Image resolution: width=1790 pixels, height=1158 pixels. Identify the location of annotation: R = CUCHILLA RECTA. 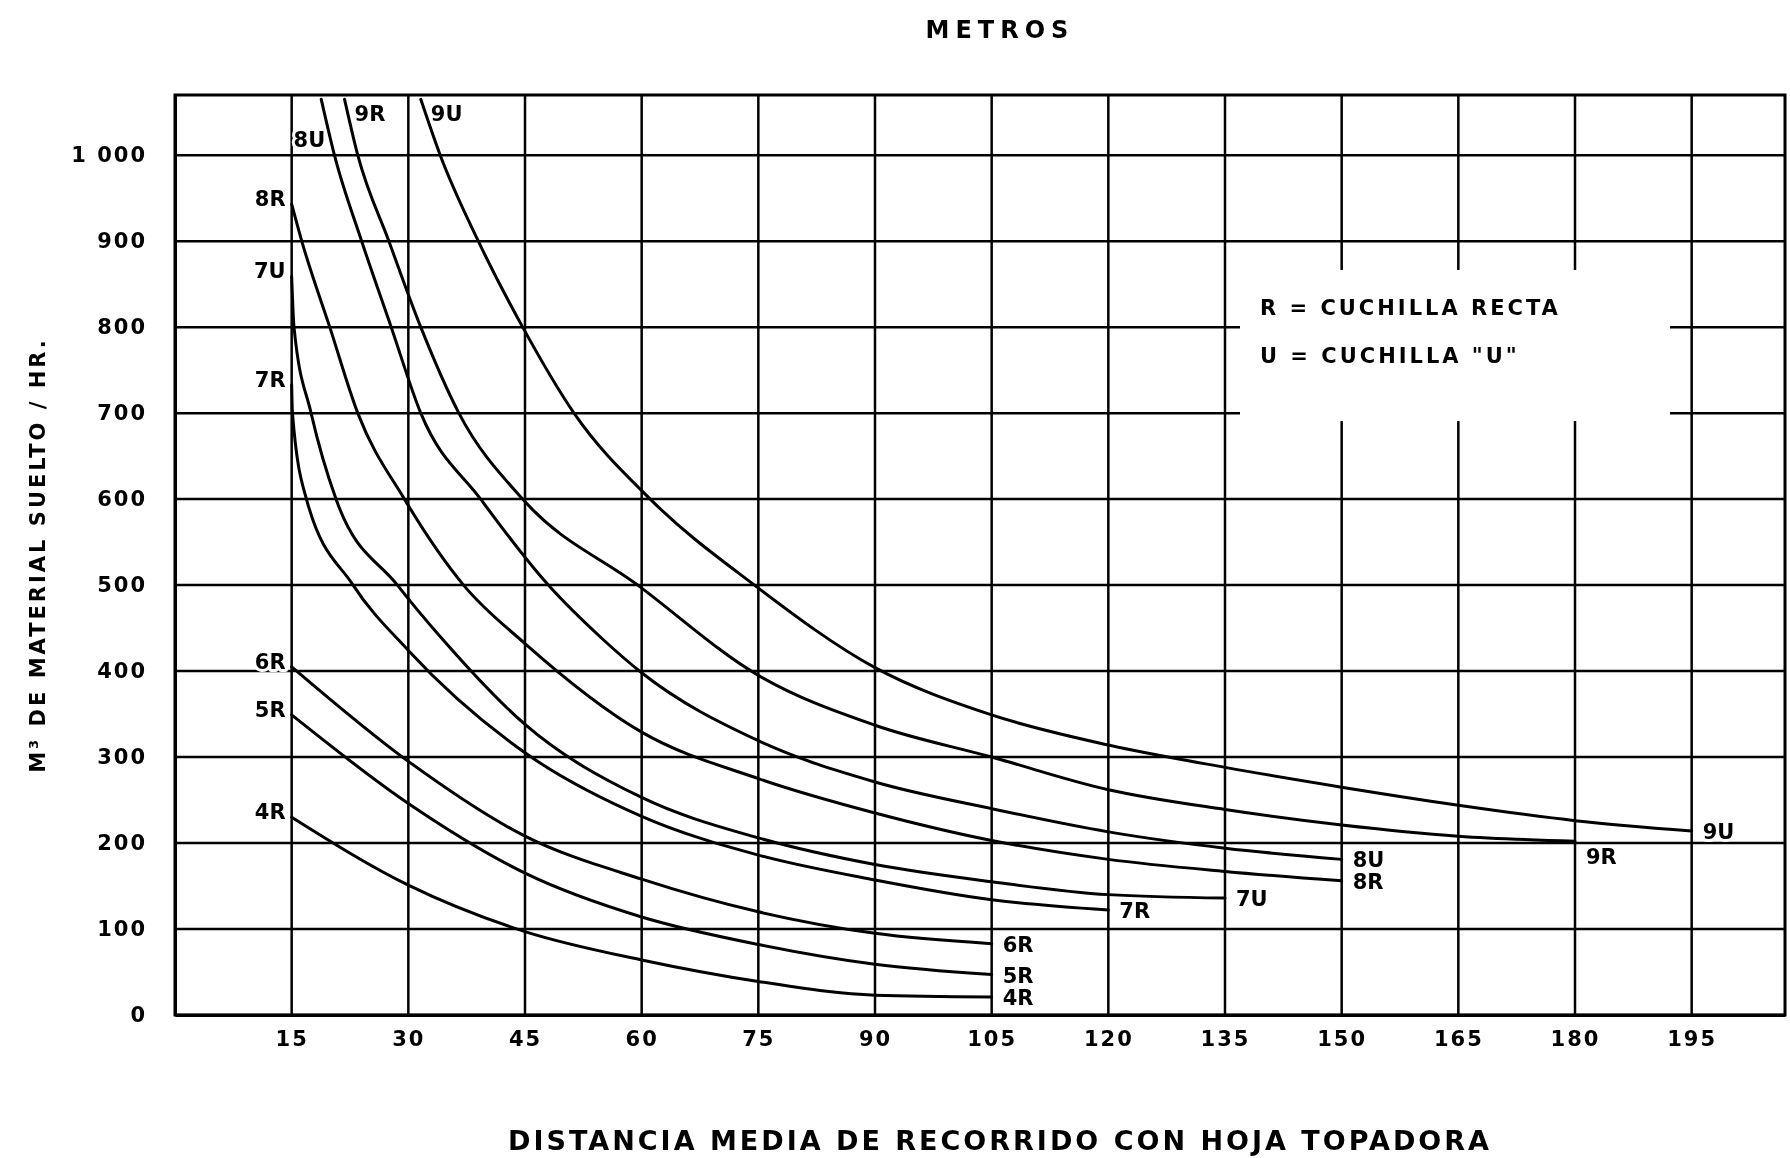
(1410, 308).